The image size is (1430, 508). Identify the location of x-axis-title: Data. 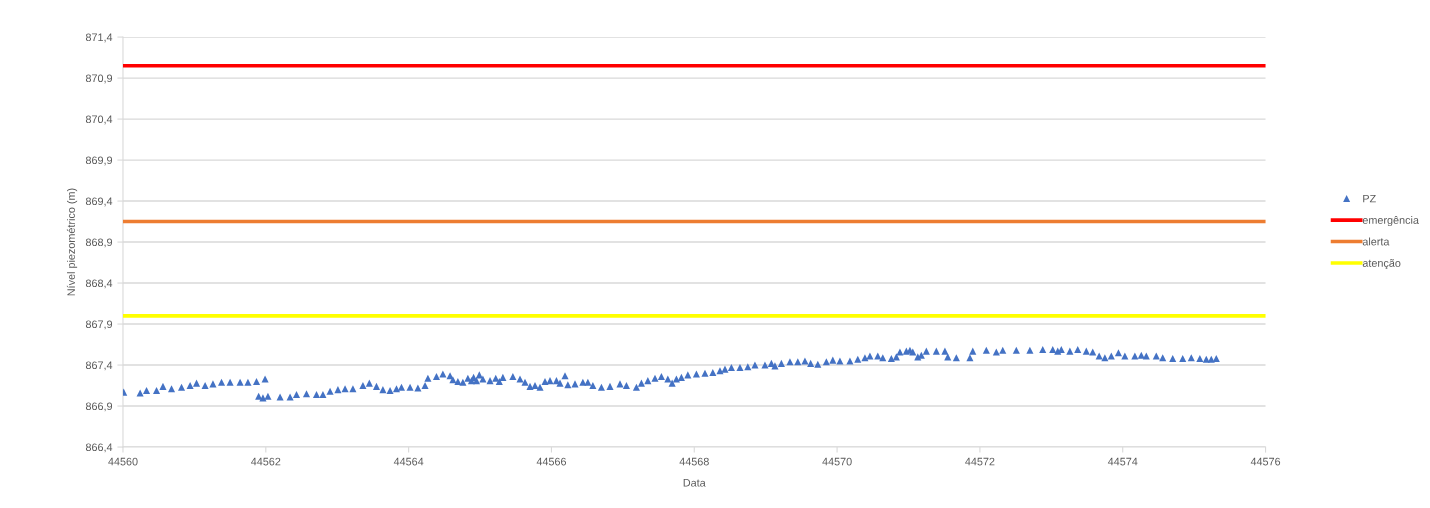
(694, 483).